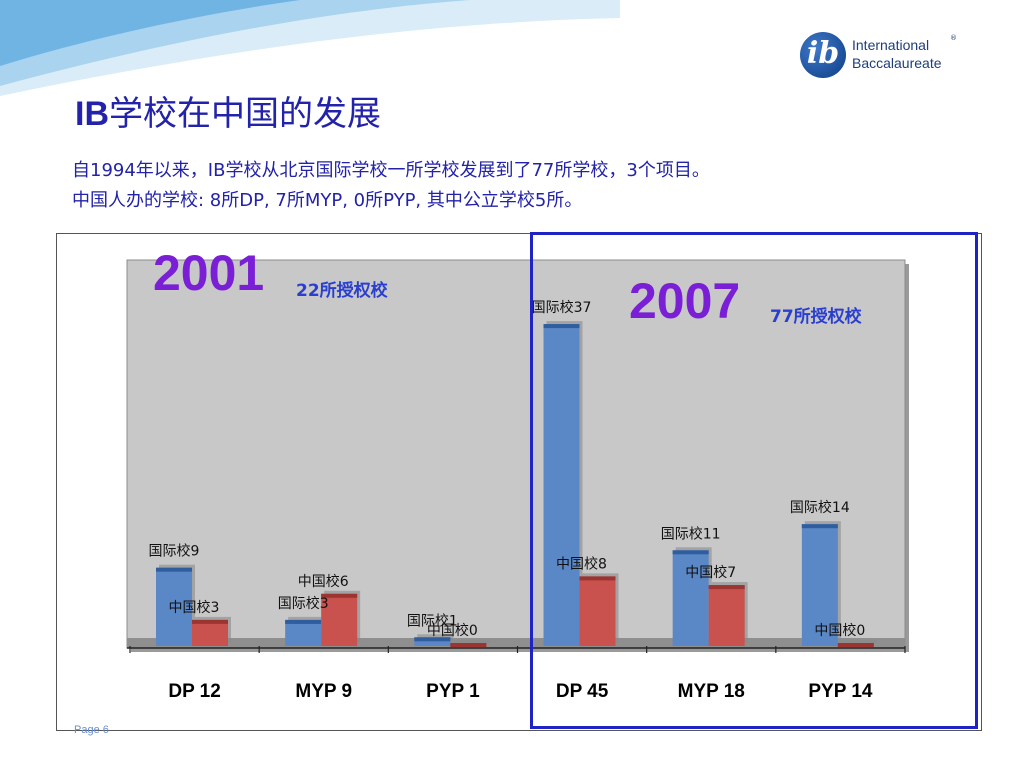  What do you see at coordinates (194, 607) in the screenshot?
I see `data-label-chinese: 中国校3` at bounding box center [194, 607].